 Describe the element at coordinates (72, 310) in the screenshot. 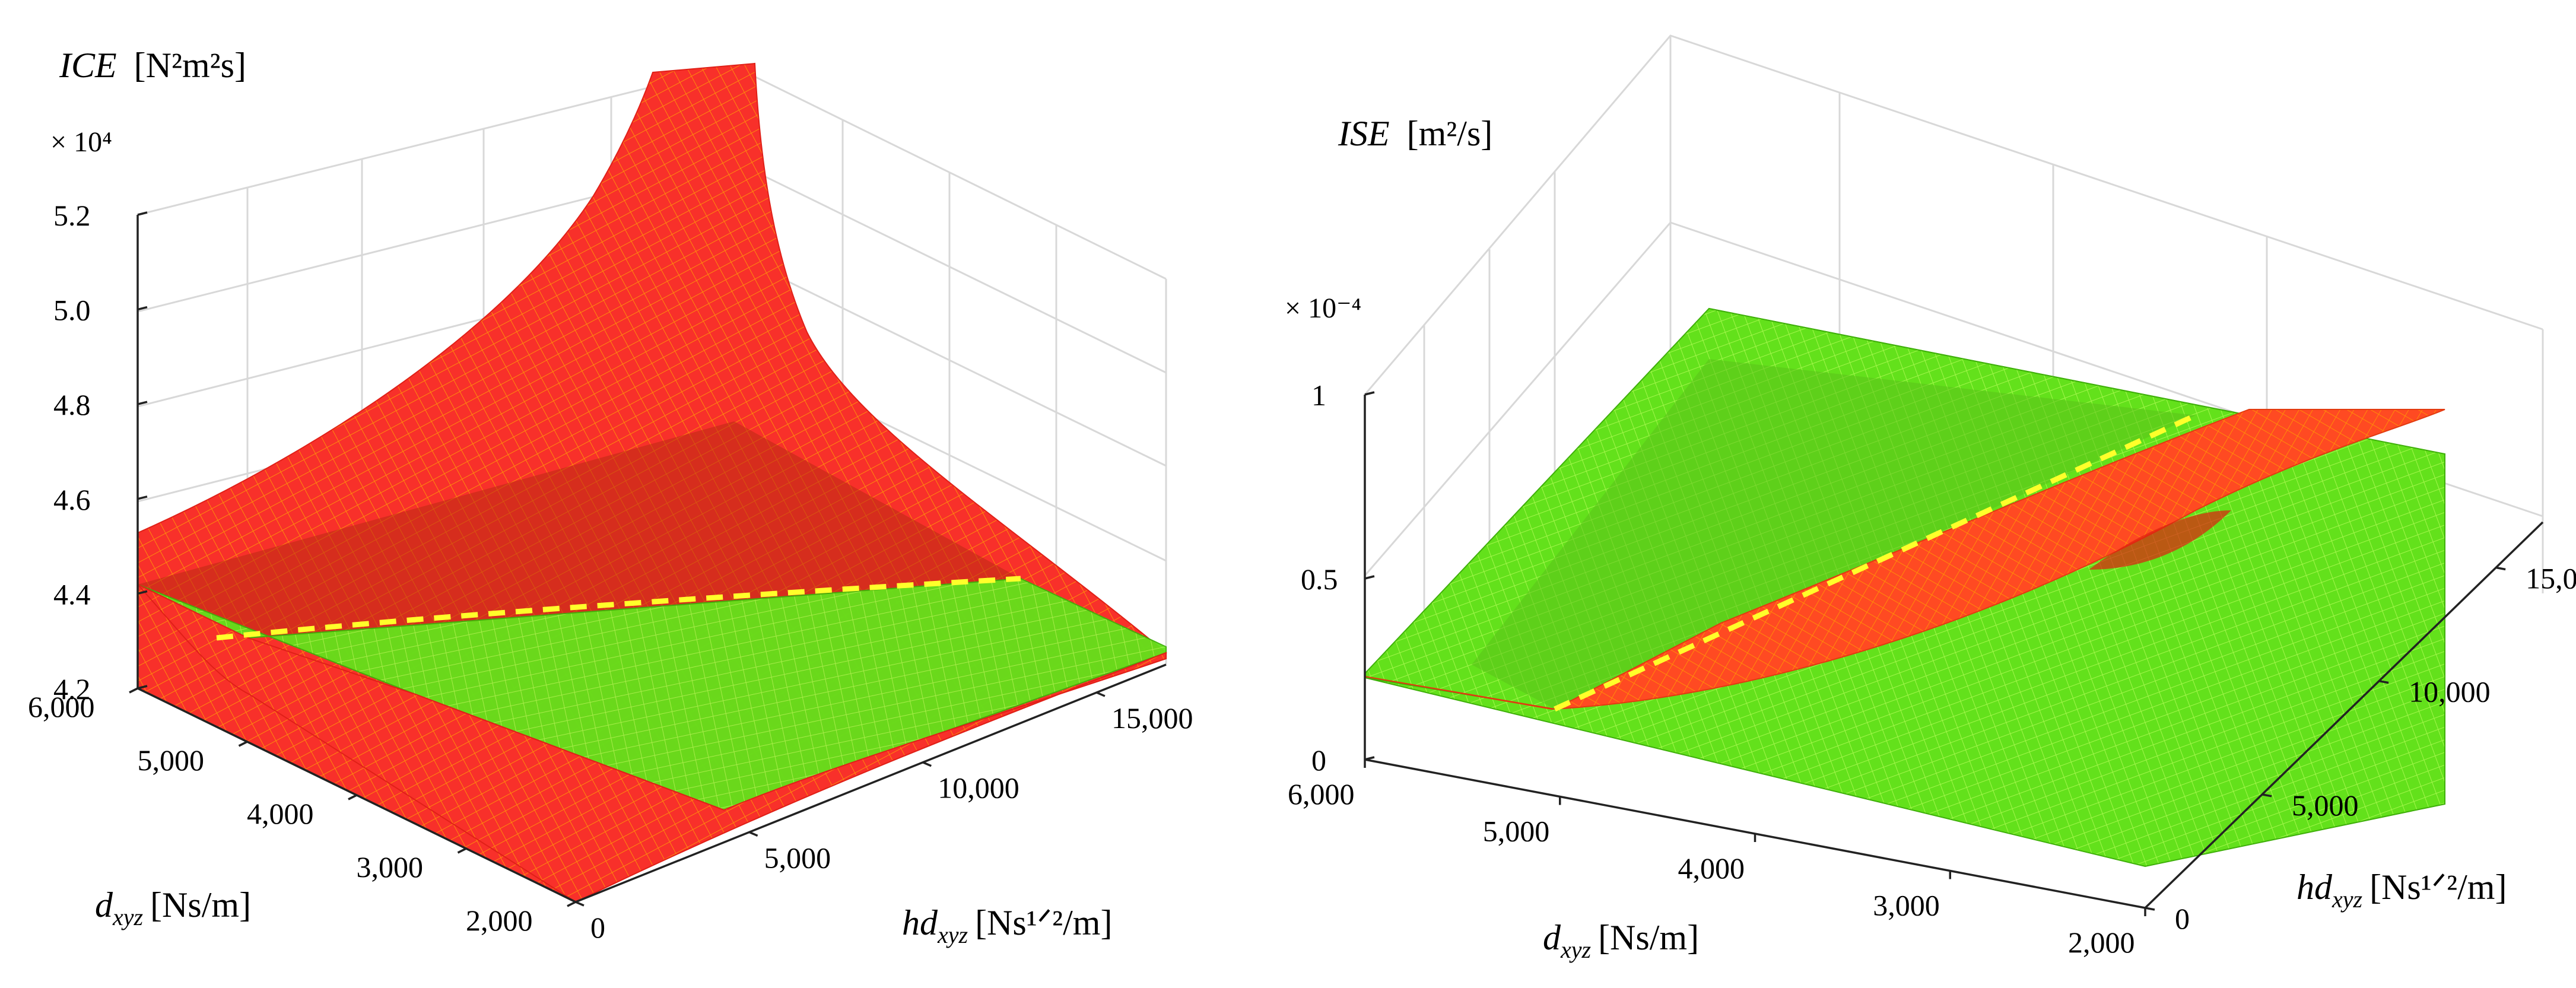

I see `z-tick-label: 5.0` at that location.